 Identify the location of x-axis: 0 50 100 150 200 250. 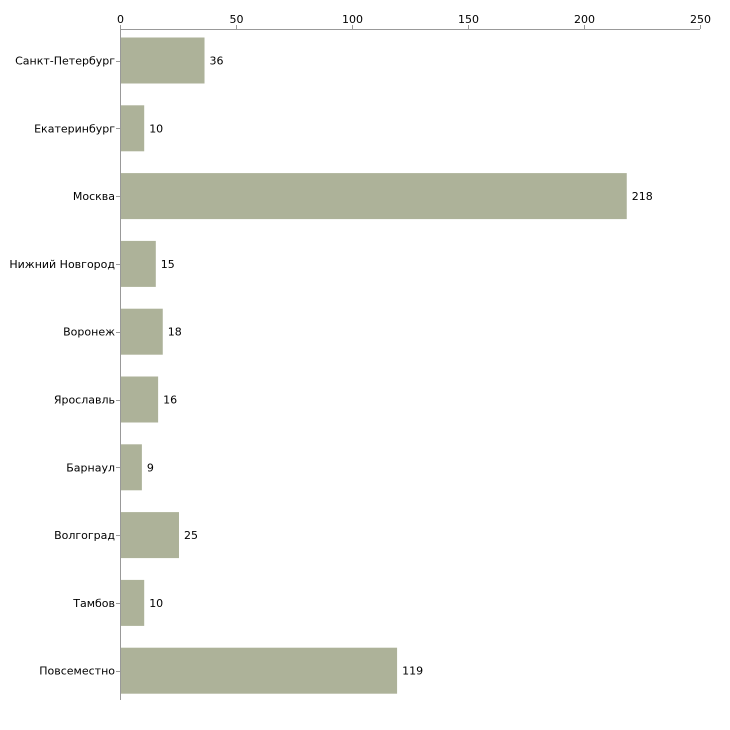
(414, 21).